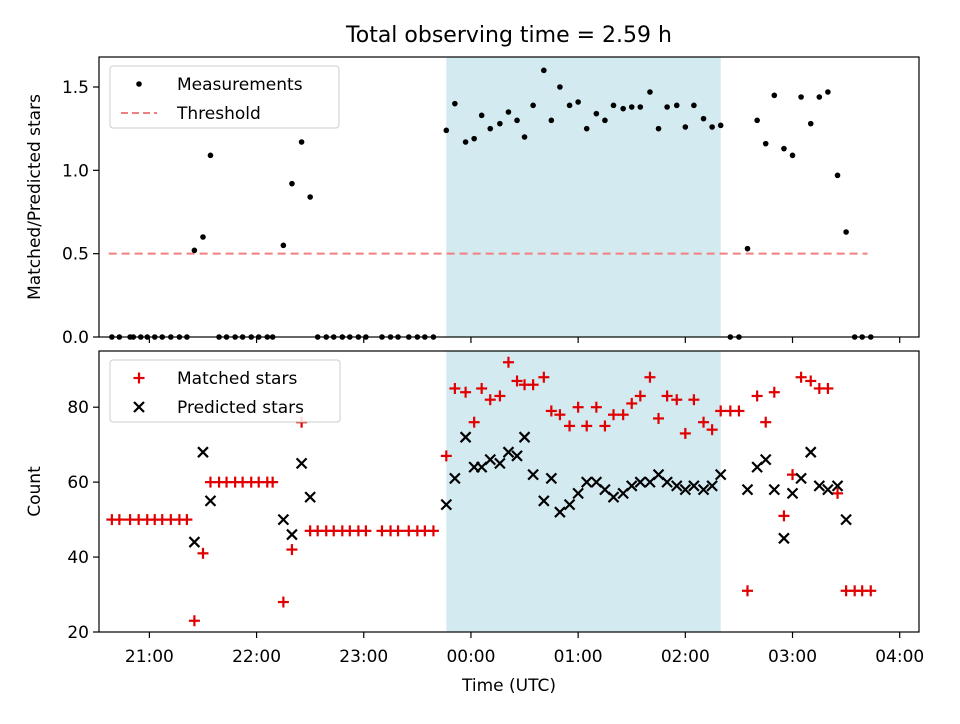 The width and height of the screenshot is (960, 724). I want to click on x-tick-label: 23:00, so click(363, 657).